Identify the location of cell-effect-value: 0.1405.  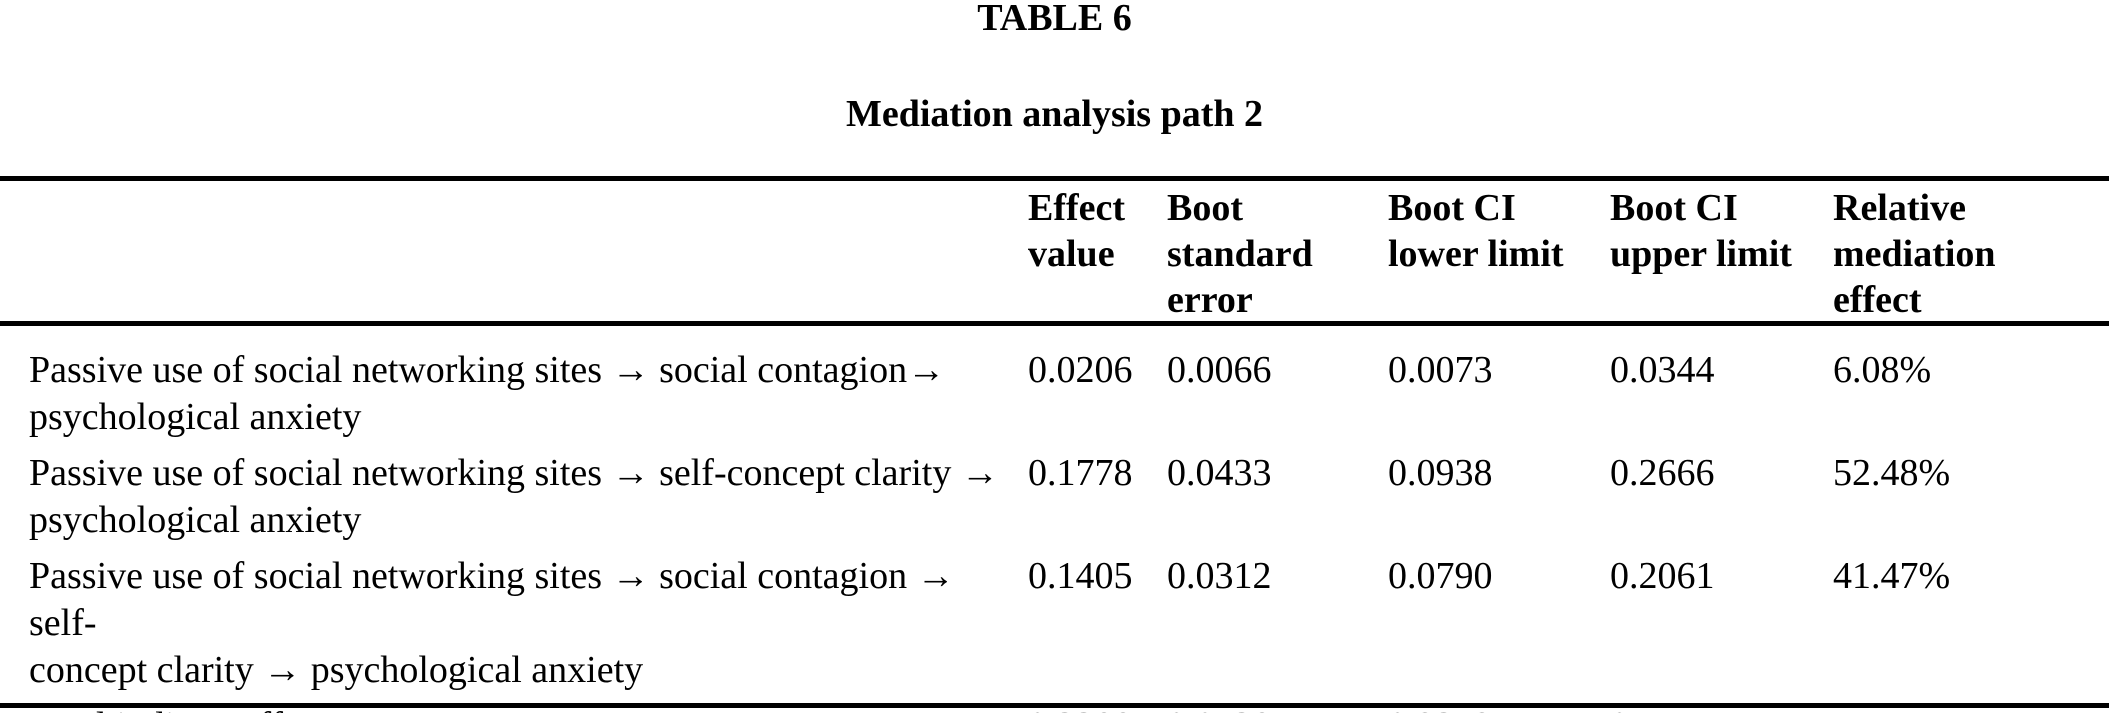
(1080, 576).